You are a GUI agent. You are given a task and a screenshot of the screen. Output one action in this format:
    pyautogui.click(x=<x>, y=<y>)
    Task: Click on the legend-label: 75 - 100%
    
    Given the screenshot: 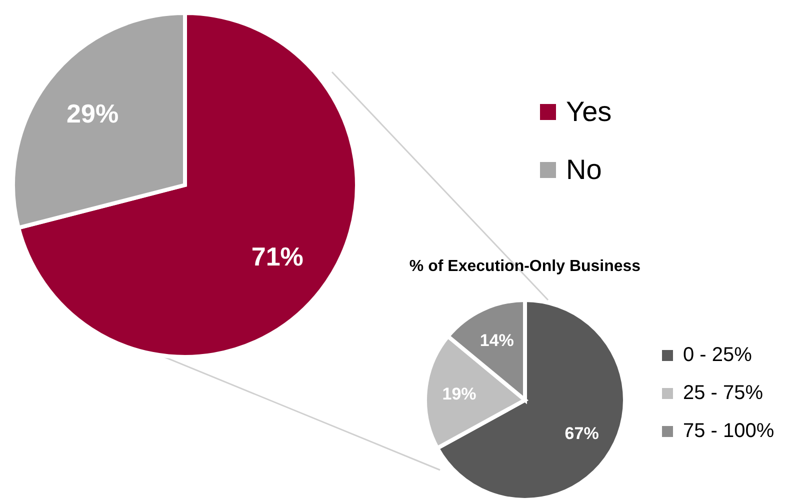 What is the action you would take?
    pyautogui.click(x=728, y=431)
    